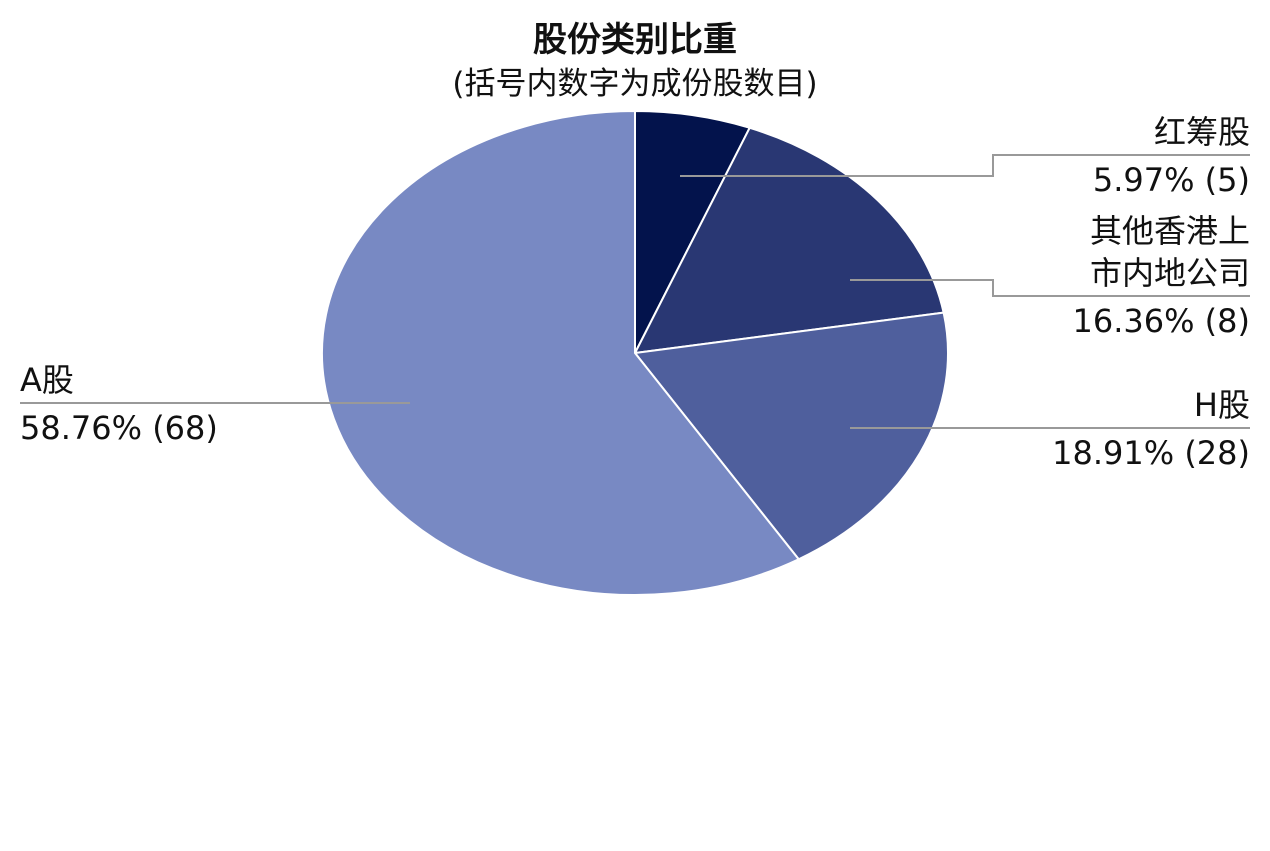 Image resolution: width=1270 pixels, height=851 pixels. I want to click on category-label: 其他香港上市内地公司, so click(1169, 252).